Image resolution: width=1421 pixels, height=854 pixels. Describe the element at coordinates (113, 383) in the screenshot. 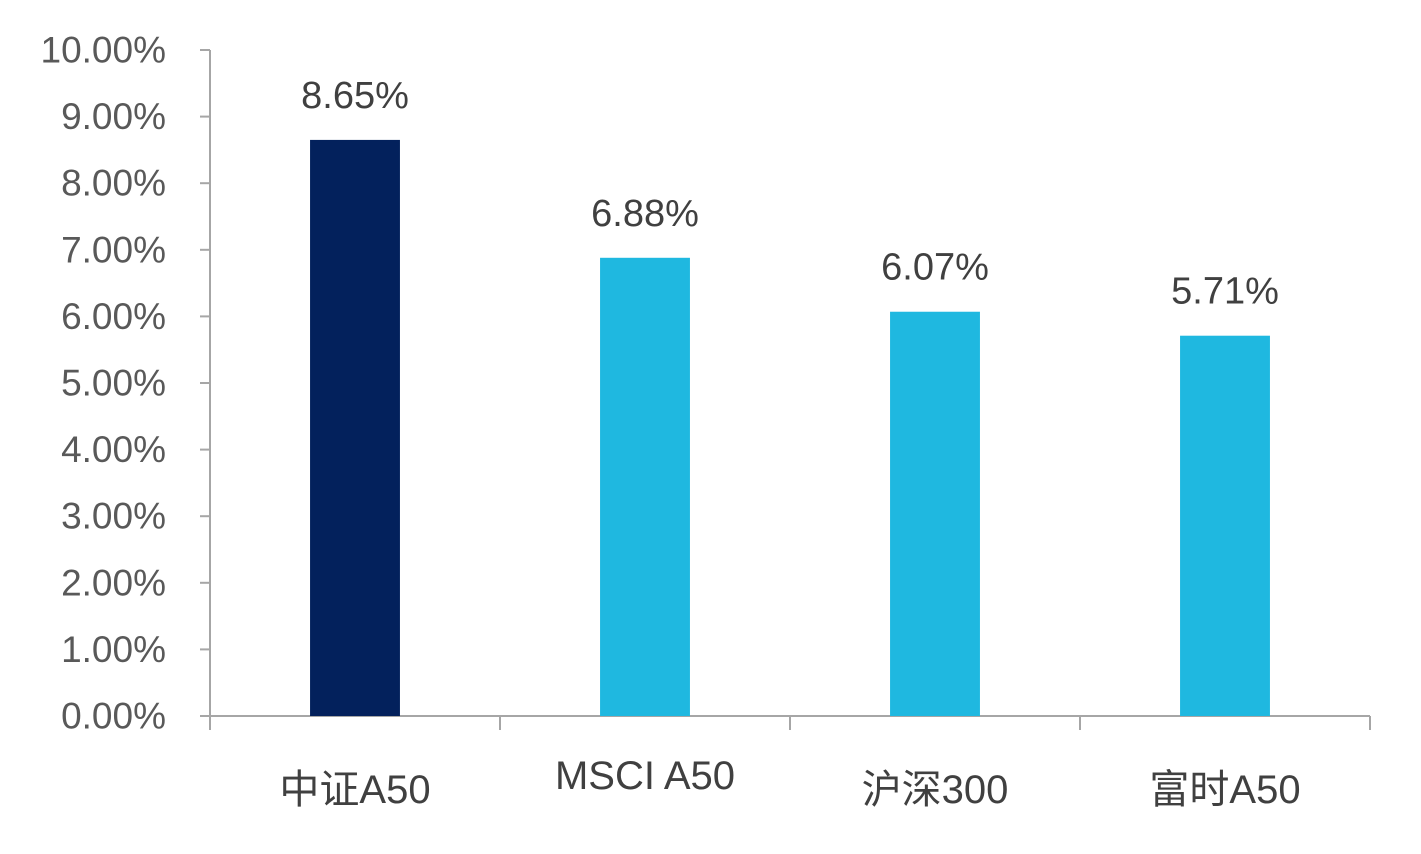

I see `y-tick-label: 5.00%` at that location.